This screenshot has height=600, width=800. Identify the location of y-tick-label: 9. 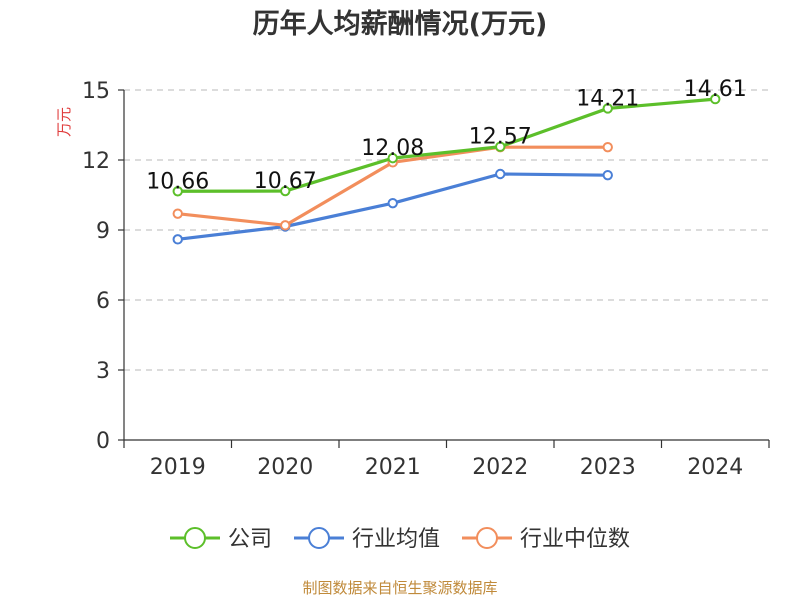
(103, 231).